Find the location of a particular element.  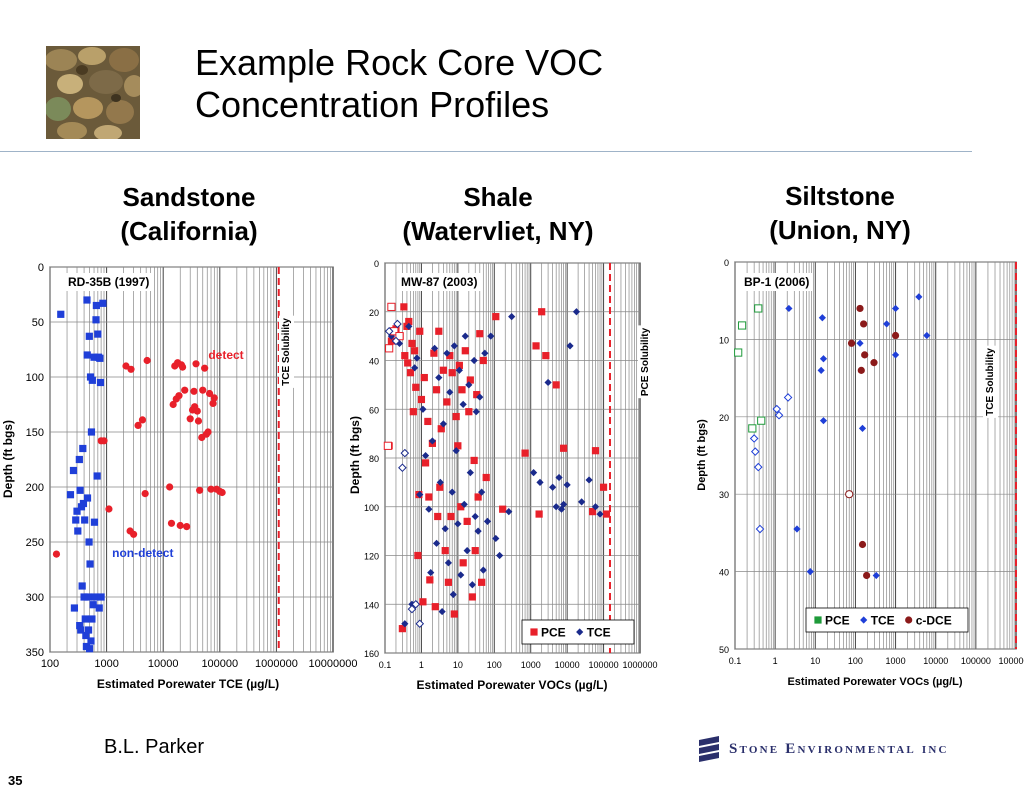

panel-caption-line1: Shale is located at coordinates (498, 197).